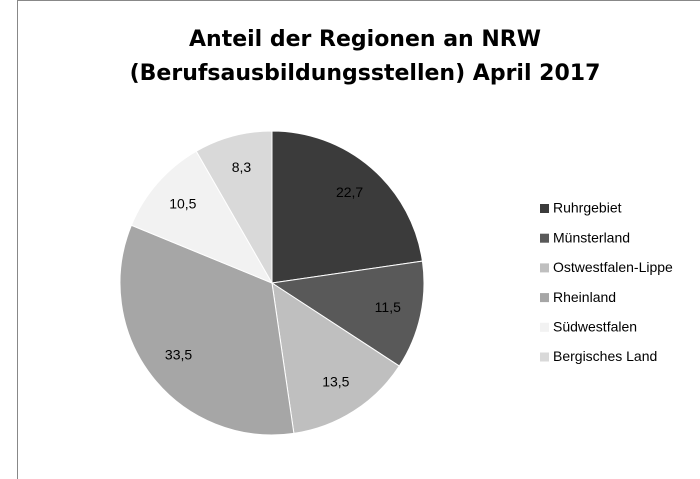 This screenshot has height=479, width=700. Describe the element at coordinates (587, 208) in the screenshot. I see `legend-label: Ruhrgebiet` at that location.